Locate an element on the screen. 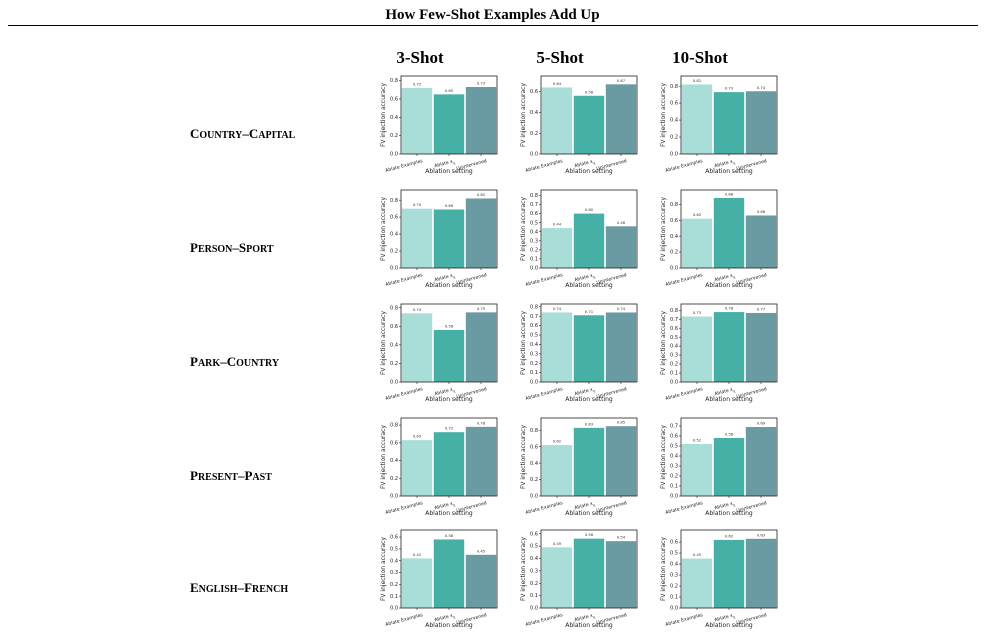  y-tick-label-present-past-10-shot: 0.2 is located at coordinates (674, 477).